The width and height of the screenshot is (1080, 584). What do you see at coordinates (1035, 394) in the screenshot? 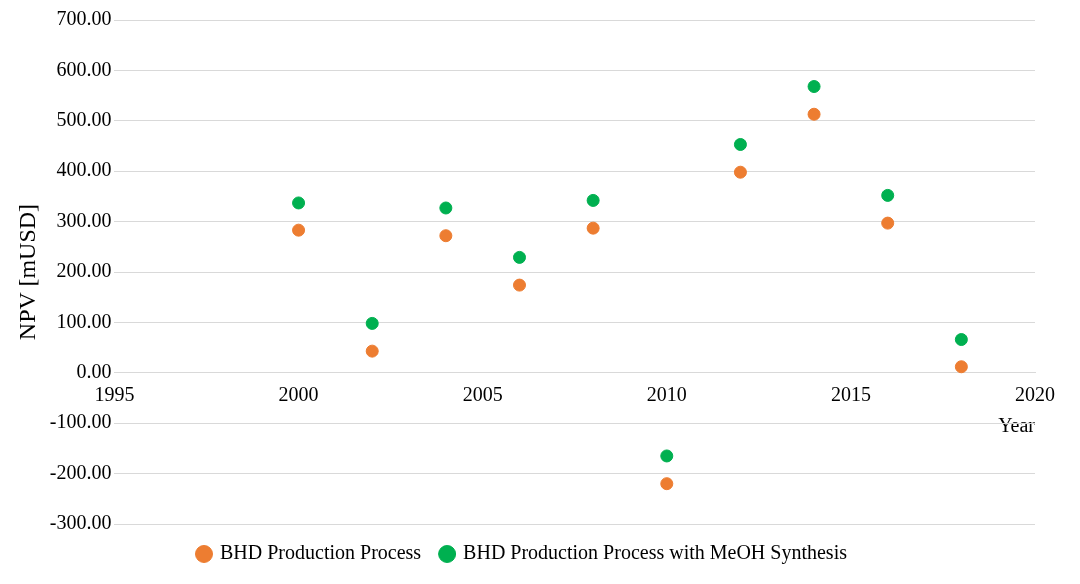
I see `x-tick-label: 2020` at bounding box center [1035, 394].